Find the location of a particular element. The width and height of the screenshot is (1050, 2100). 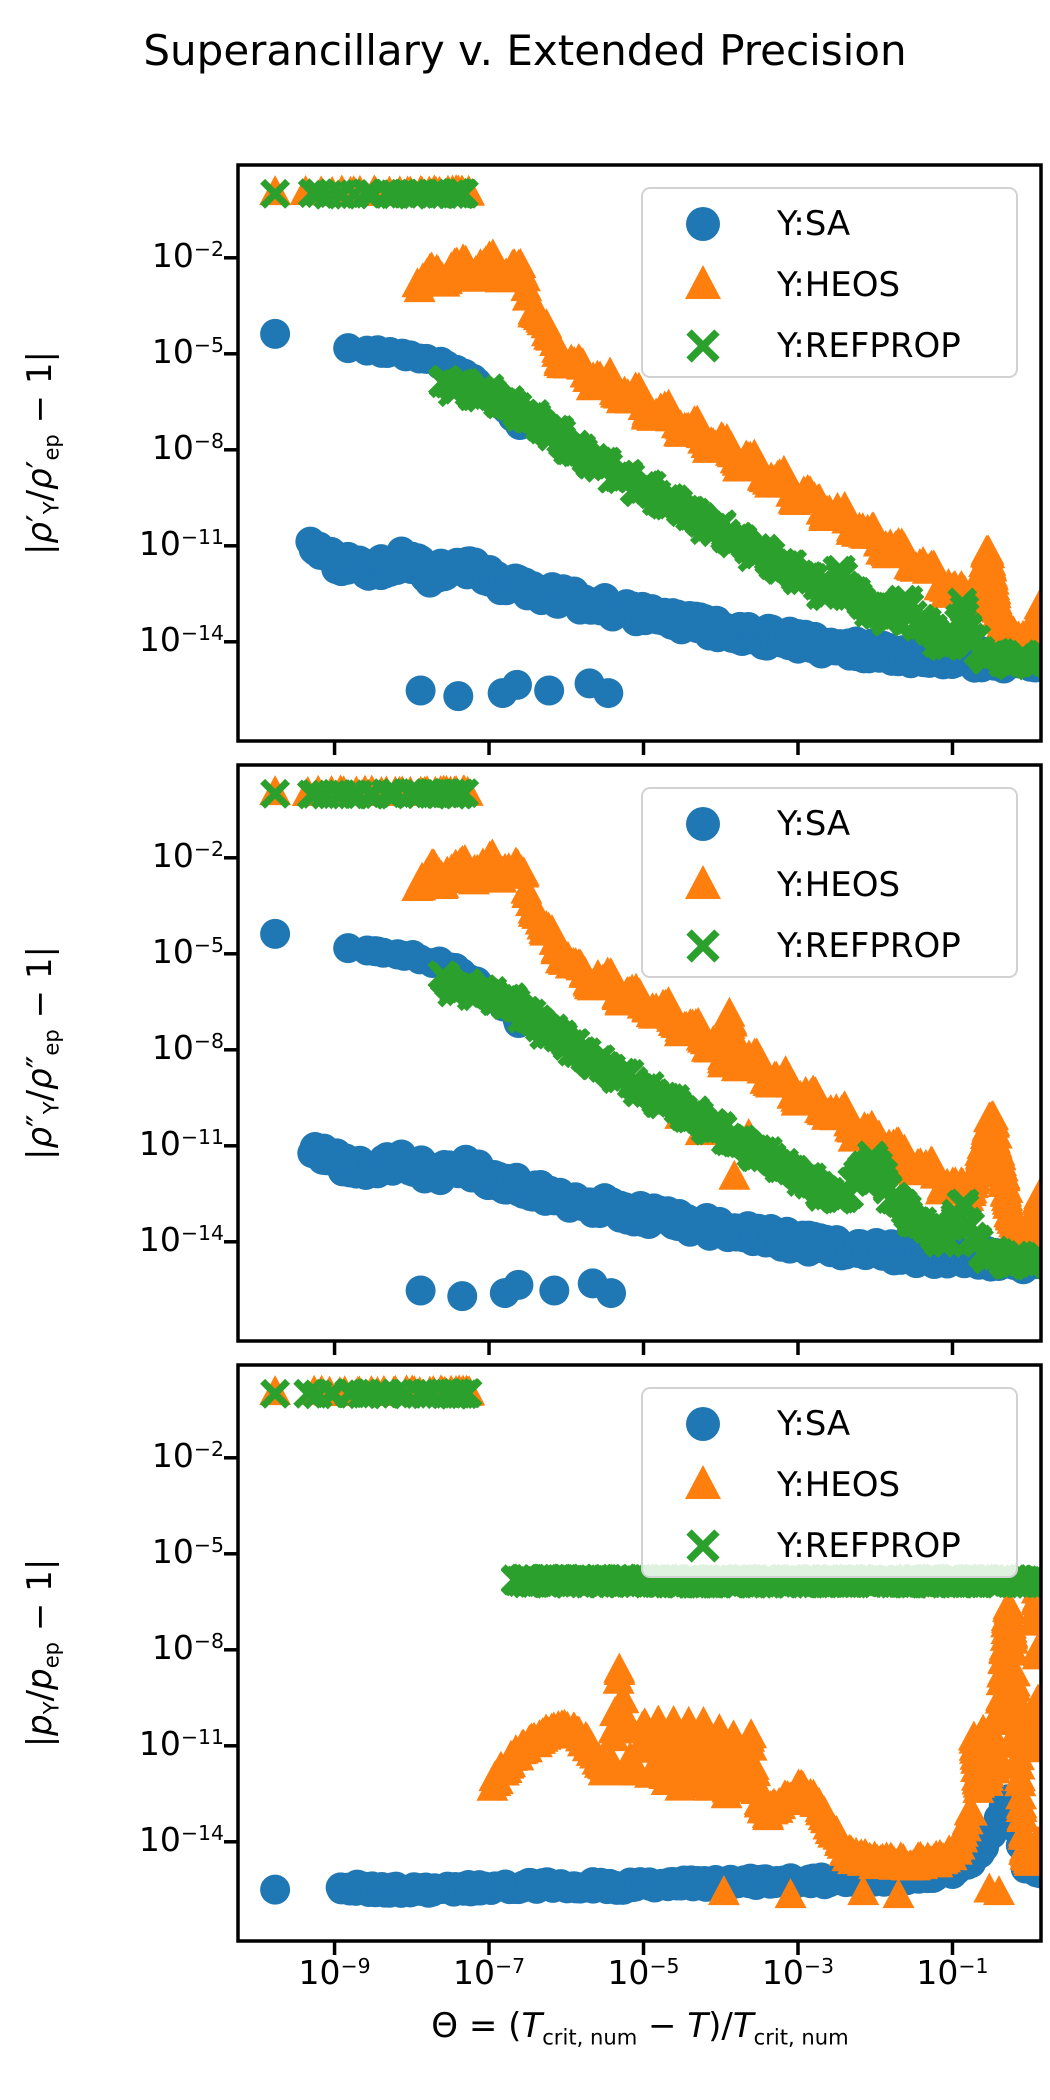

text-token: ep is located at coordinates (51, 1655).